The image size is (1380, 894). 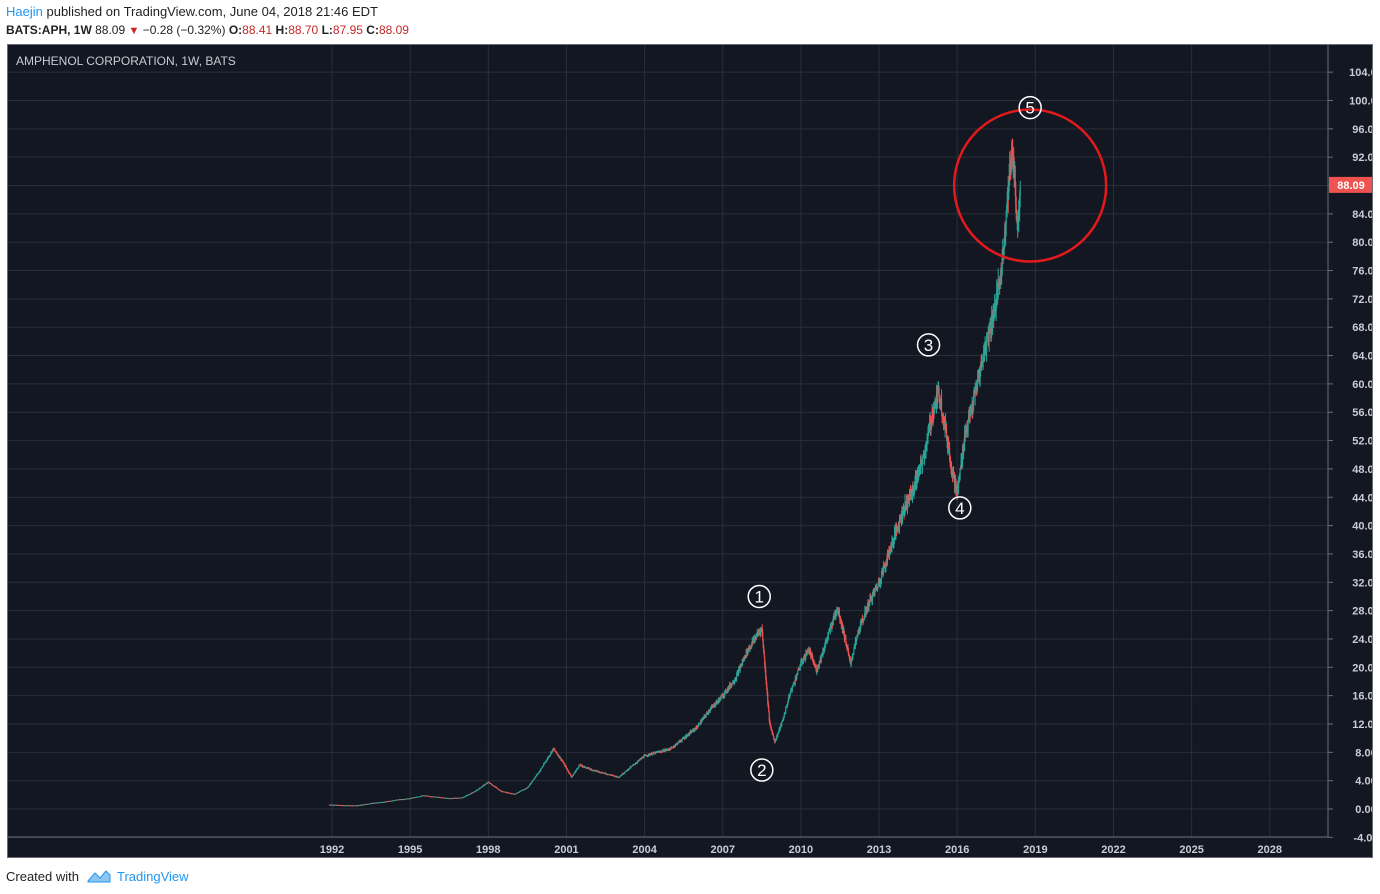 What do you see at coordinates (1362, 385) in the screenshot?
I see `y-tick-label: 60.00` at bounding box center [1362, 385].